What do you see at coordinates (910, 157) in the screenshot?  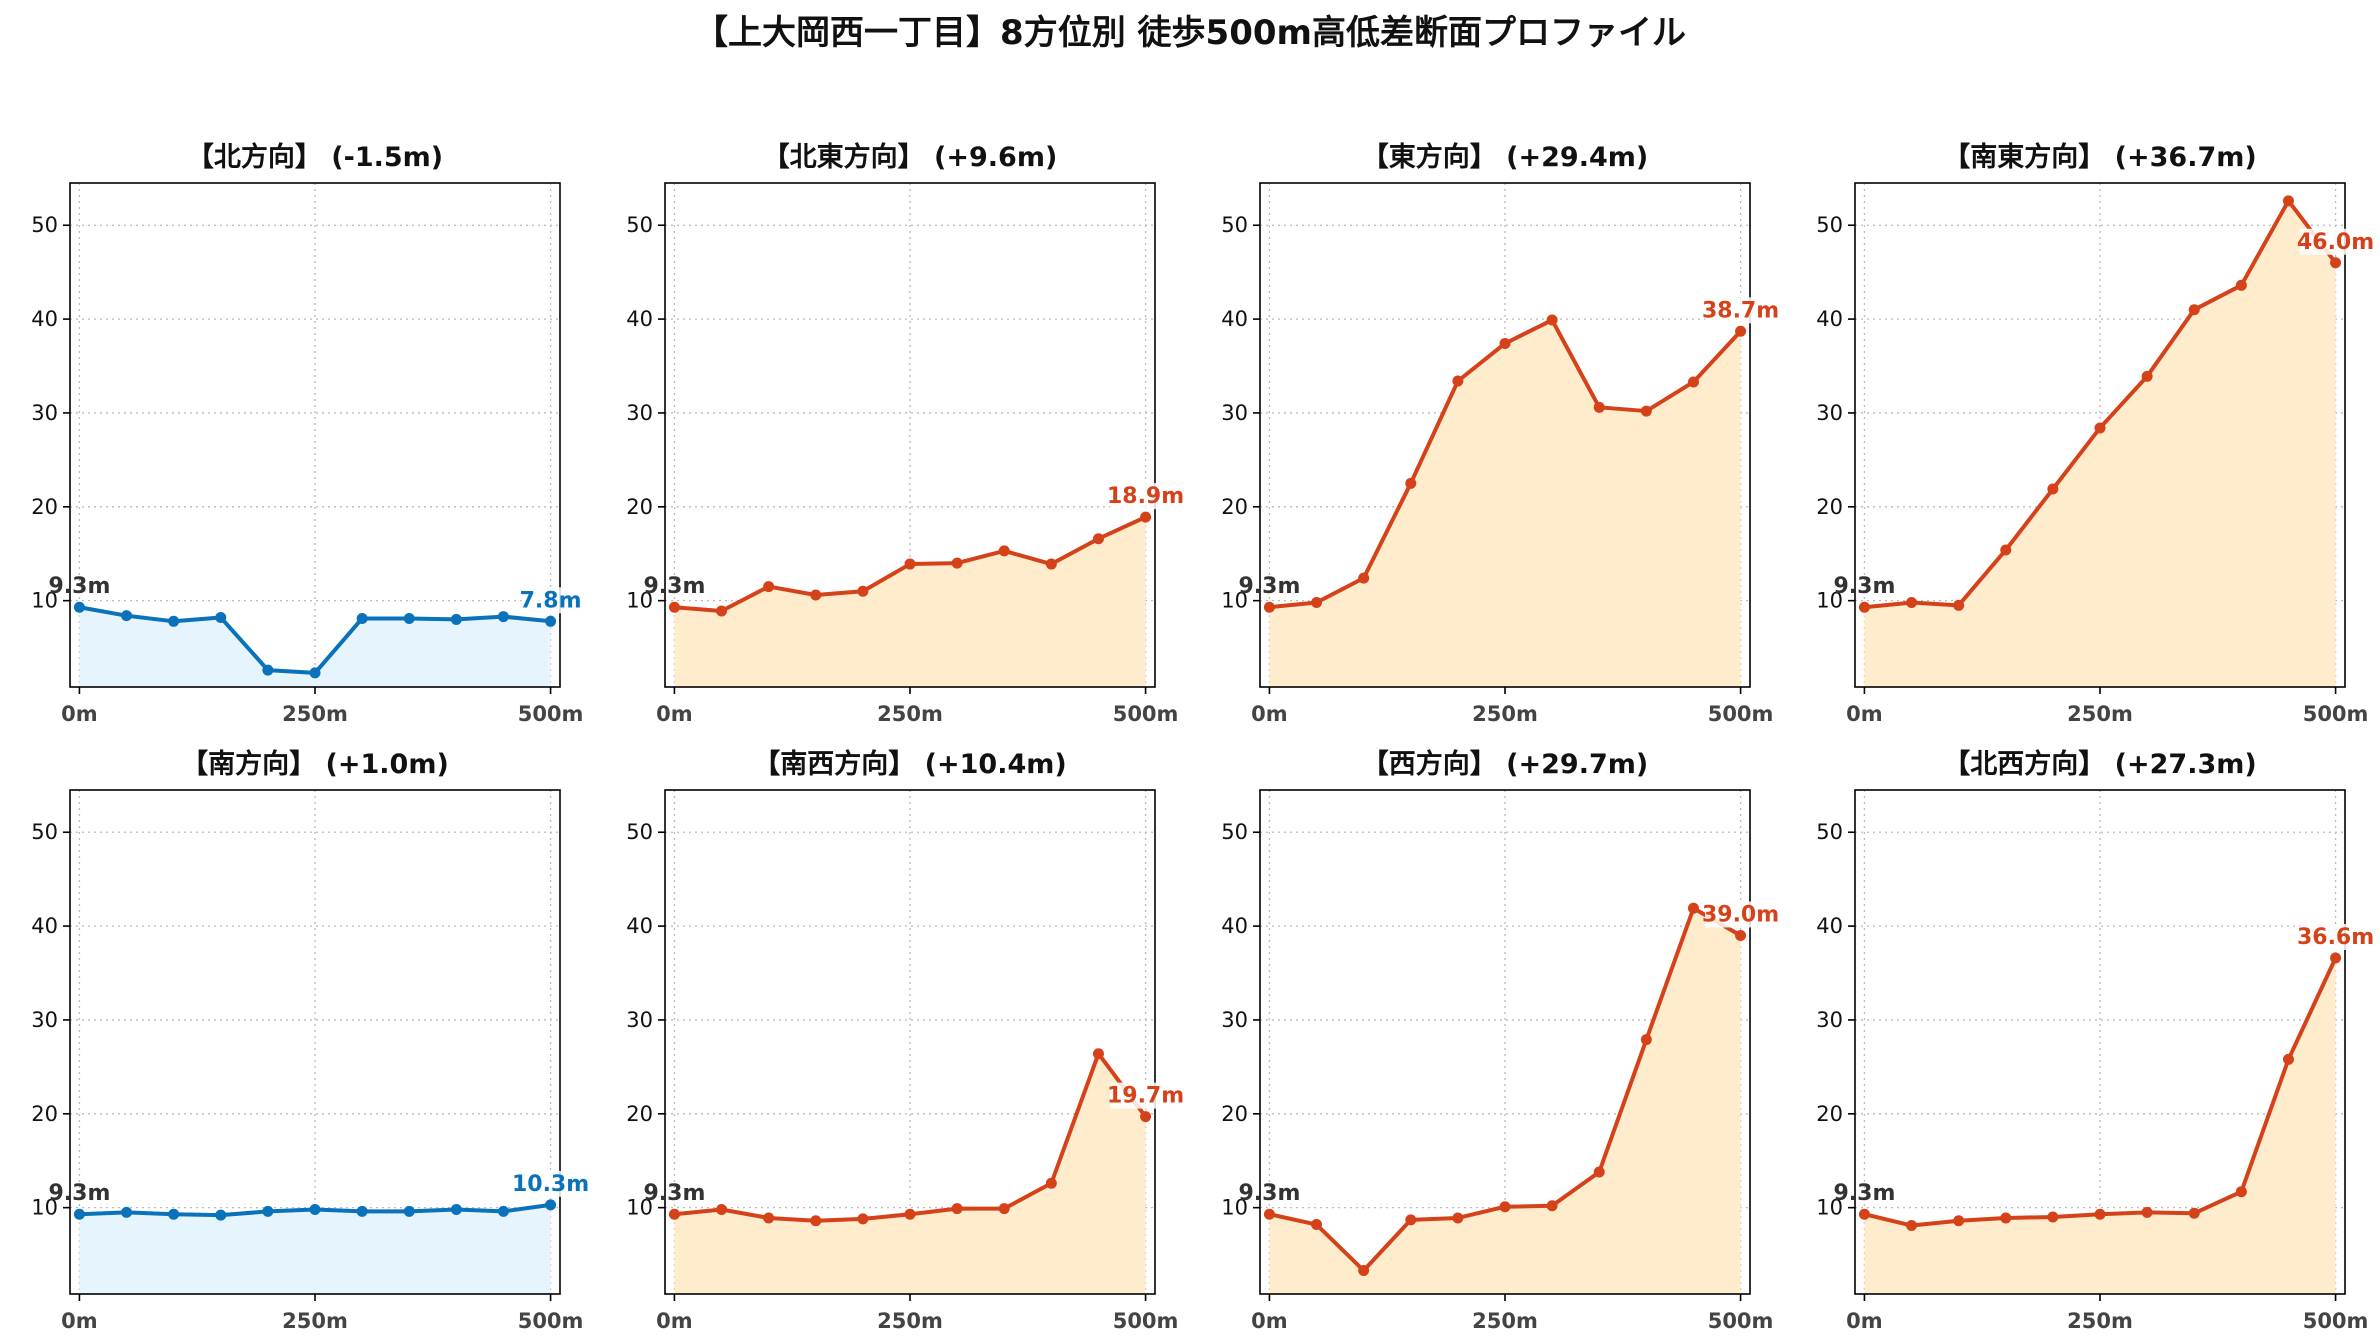 I see `panel-title: 【北東方向】 (+9.6m)` at bounding box center [910, 157].